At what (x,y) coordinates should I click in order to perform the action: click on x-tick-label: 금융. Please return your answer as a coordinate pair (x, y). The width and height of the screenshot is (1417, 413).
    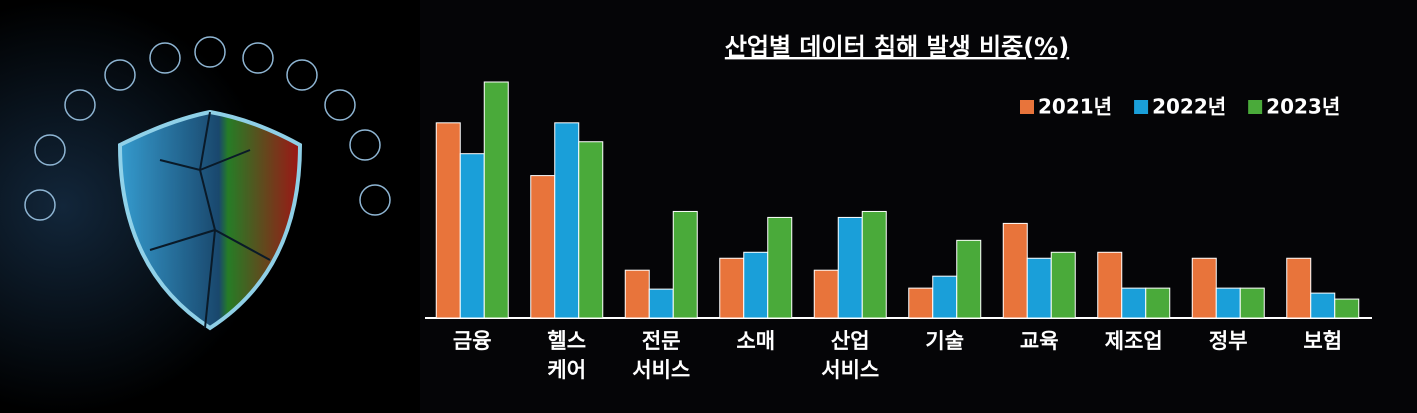
    Looking at the image, I should click on (472, 341).